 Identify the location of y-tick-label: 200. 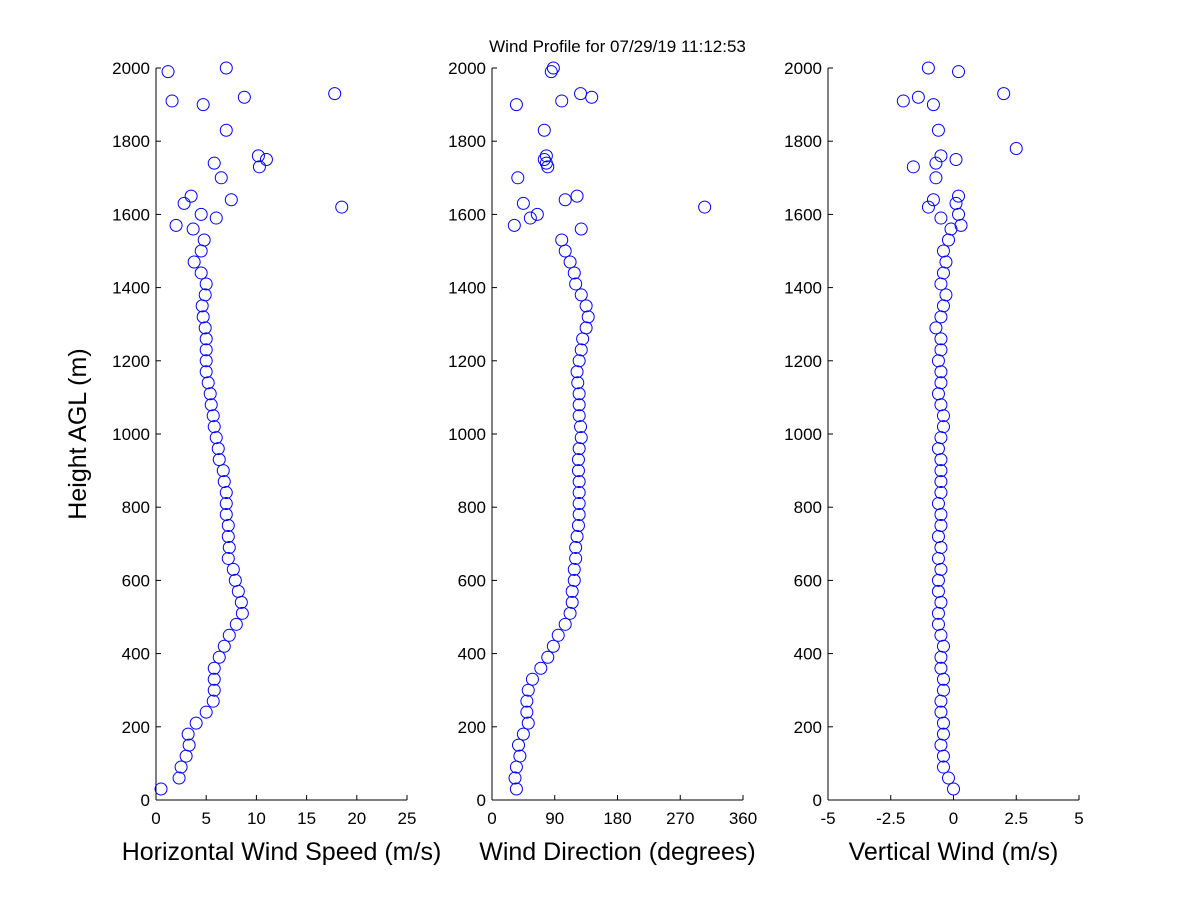
(136, 727).